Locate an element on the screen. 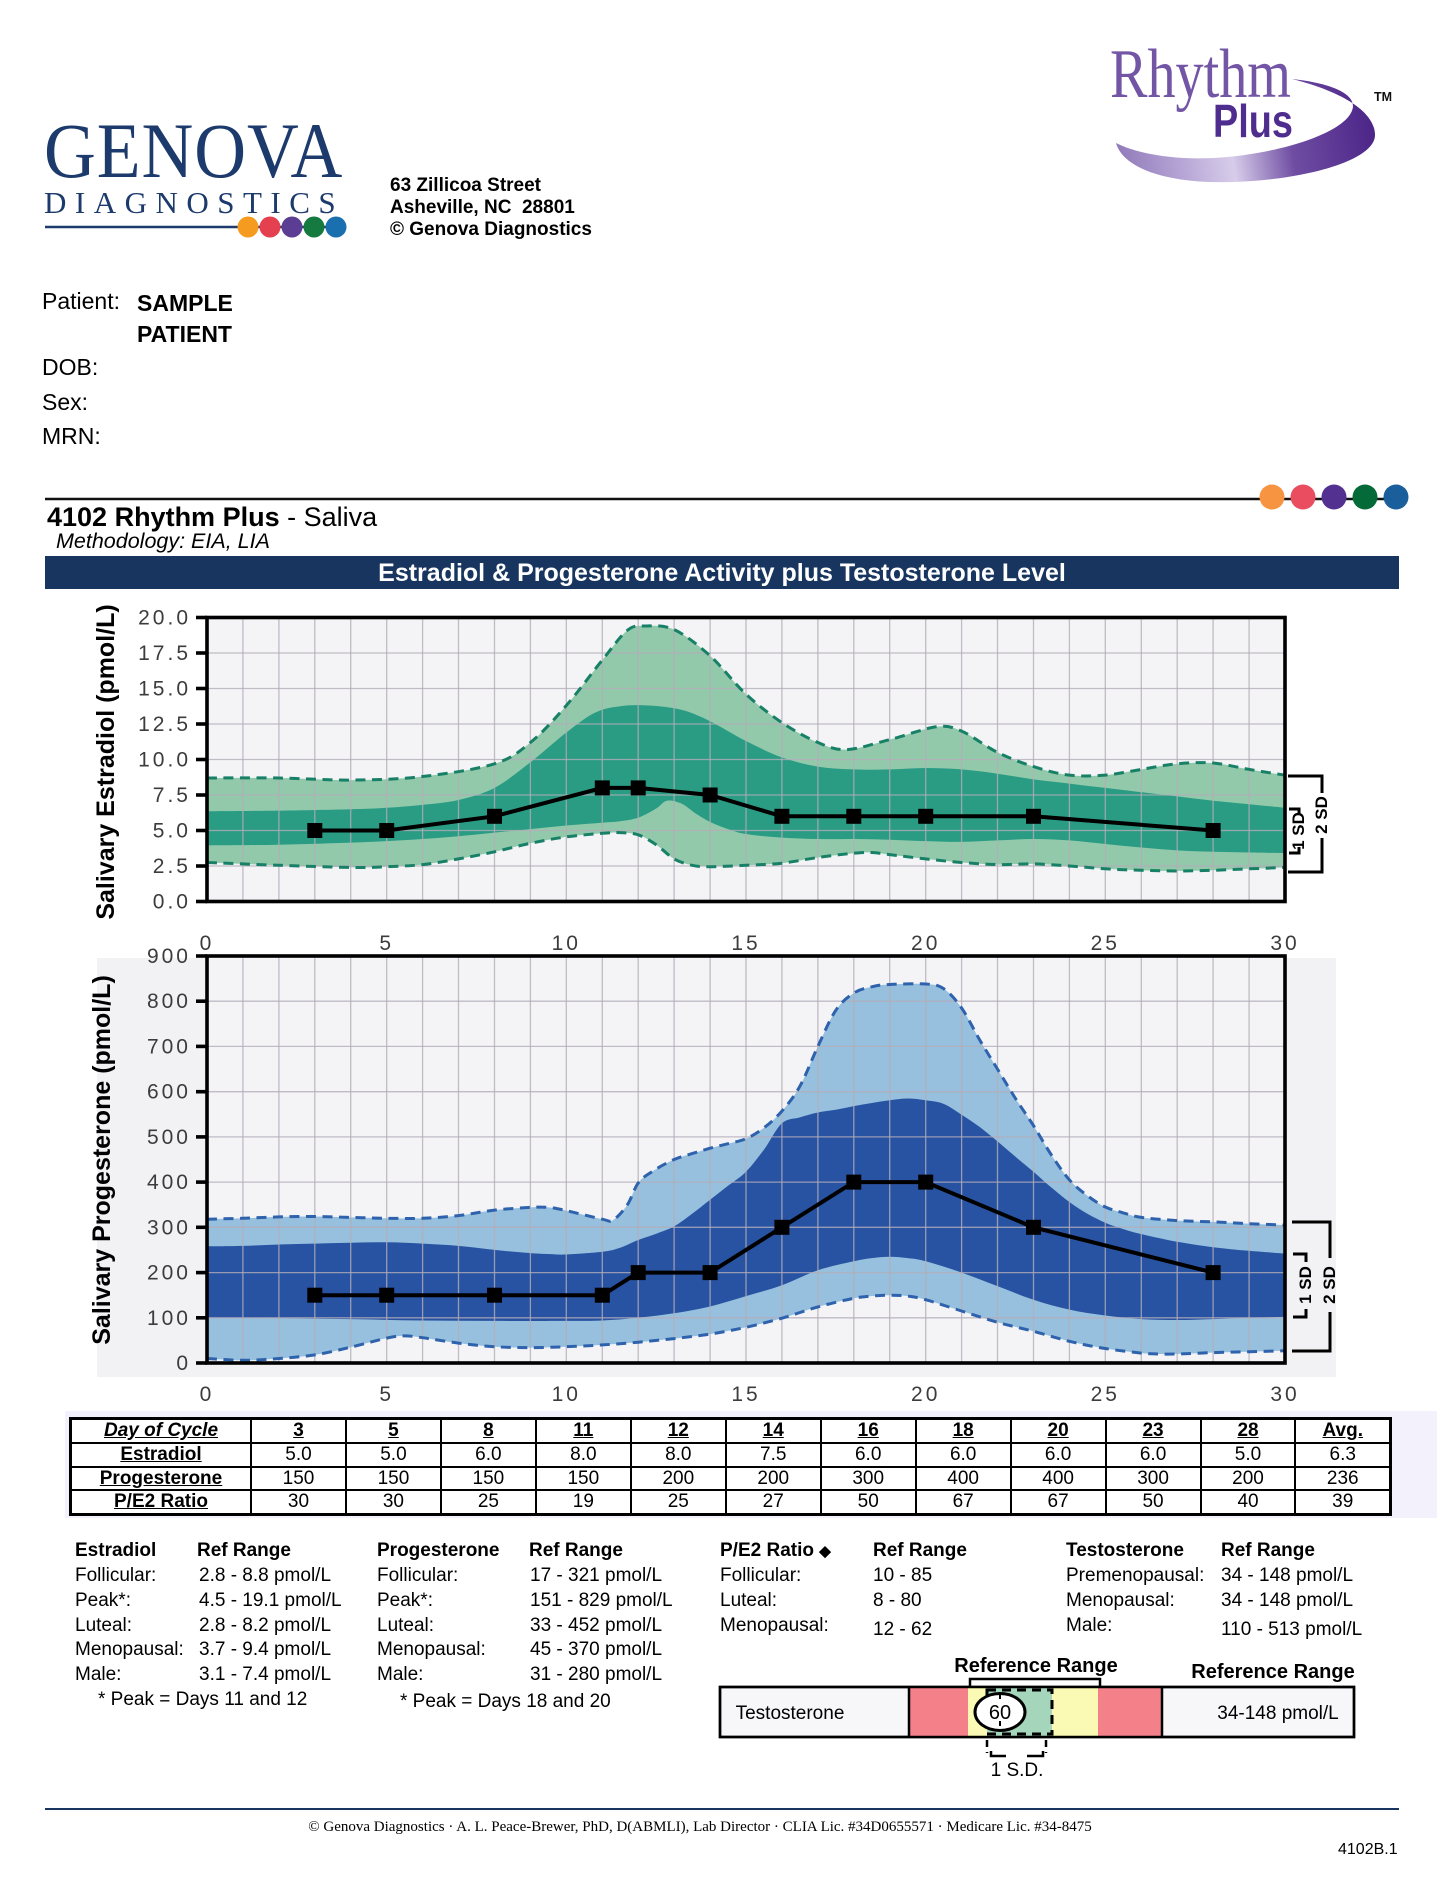 The image size is (1445, 1901). svg-text: 600 is located at coordinates (169, 1092).